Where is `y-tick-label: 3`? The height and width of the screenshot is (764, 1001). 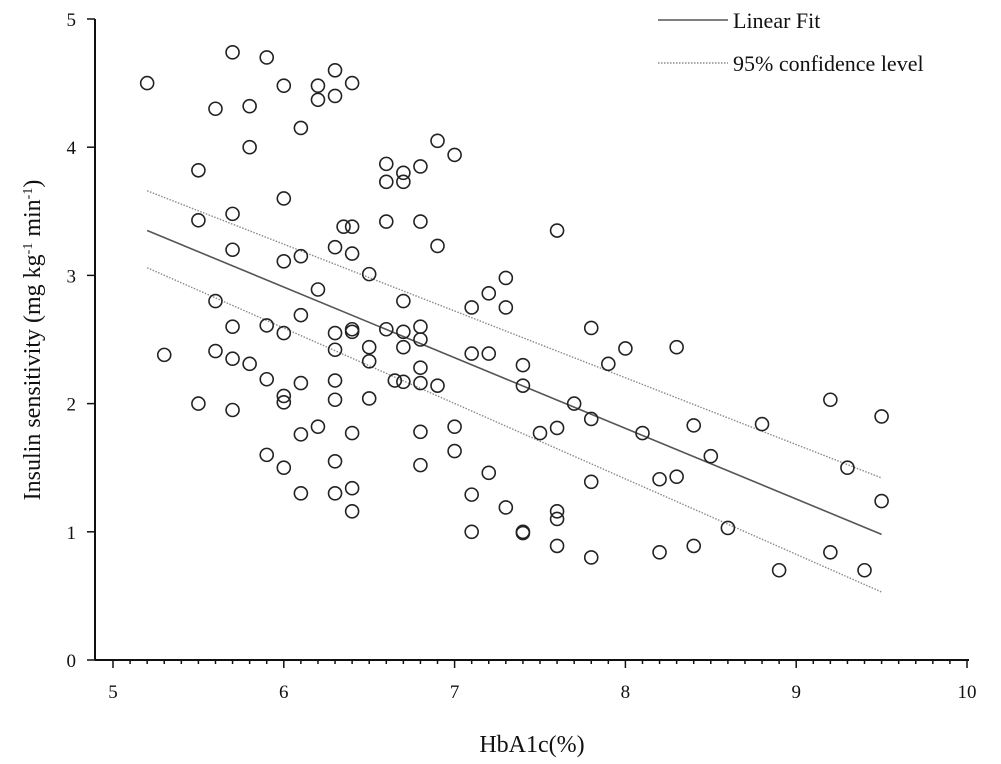 y-tick-label: 3 is located at coordinates (72, 276).